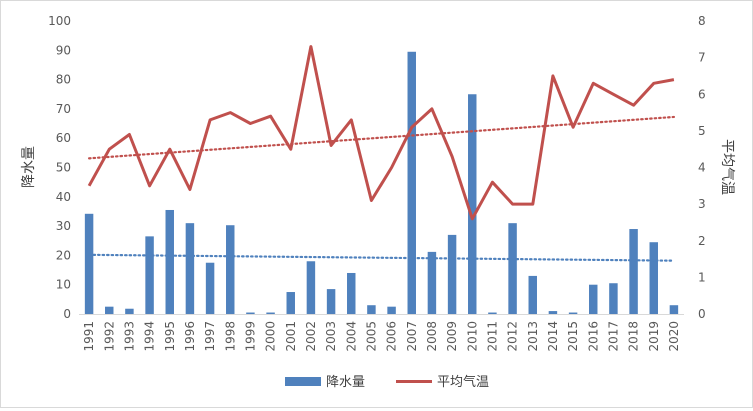  I want to click on legend-label-precipitation: 降水量, so click(345, 382).